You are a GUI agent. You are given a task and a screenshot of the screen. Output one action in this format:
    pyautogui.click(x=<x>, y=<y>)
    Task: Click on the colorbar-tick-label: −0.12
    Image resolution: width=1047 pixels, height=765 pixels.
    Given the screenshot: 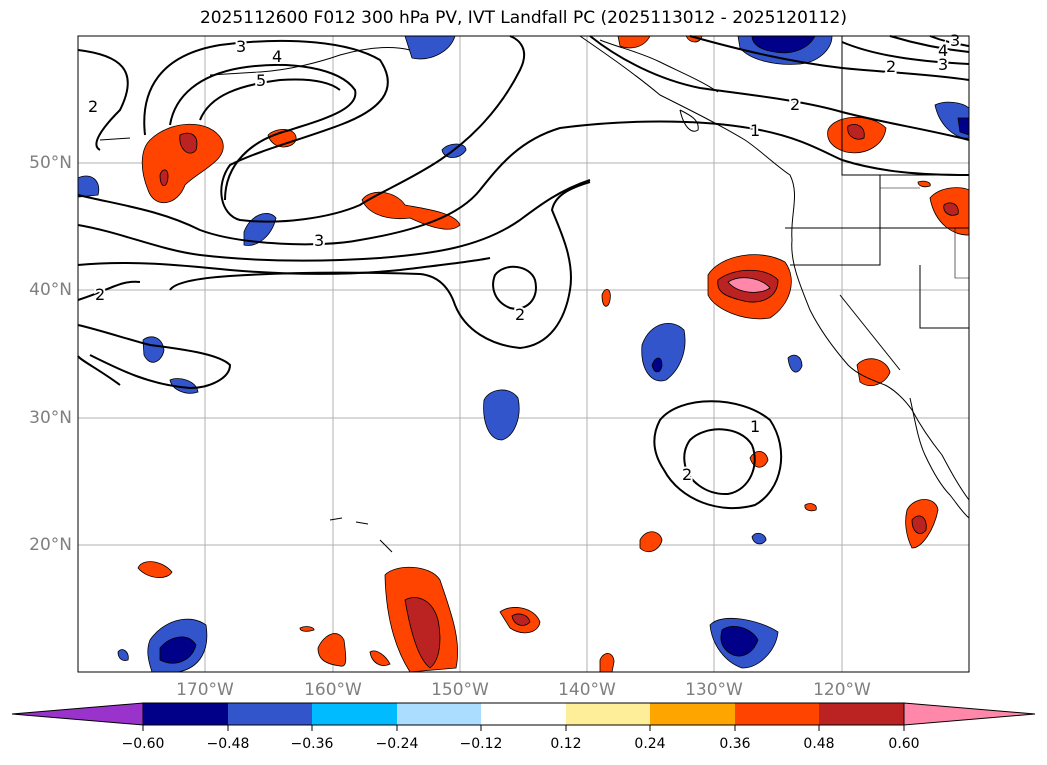 What is the action you would take?
    pyautogui.click(x=481, y=744)
    